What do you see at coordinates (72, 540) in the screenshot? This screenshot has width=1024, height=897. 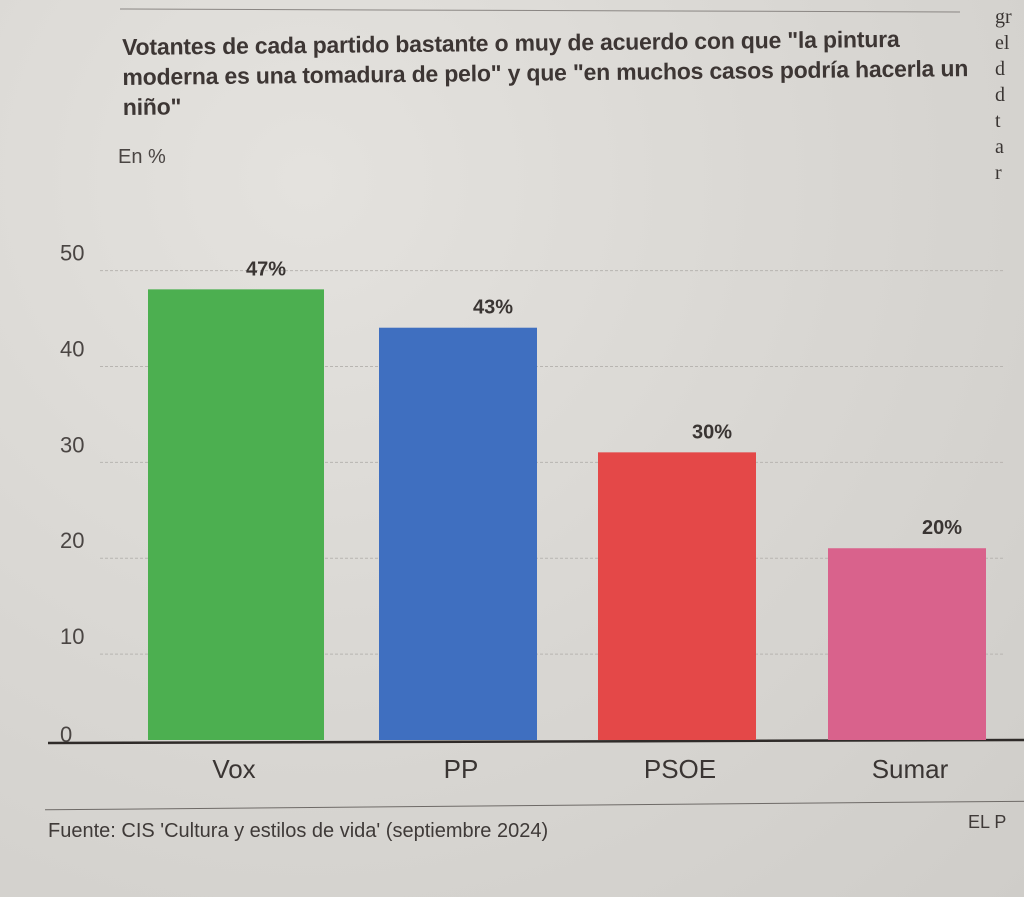 I see `y-tick-label: 20` at bounding box center [72, 540].